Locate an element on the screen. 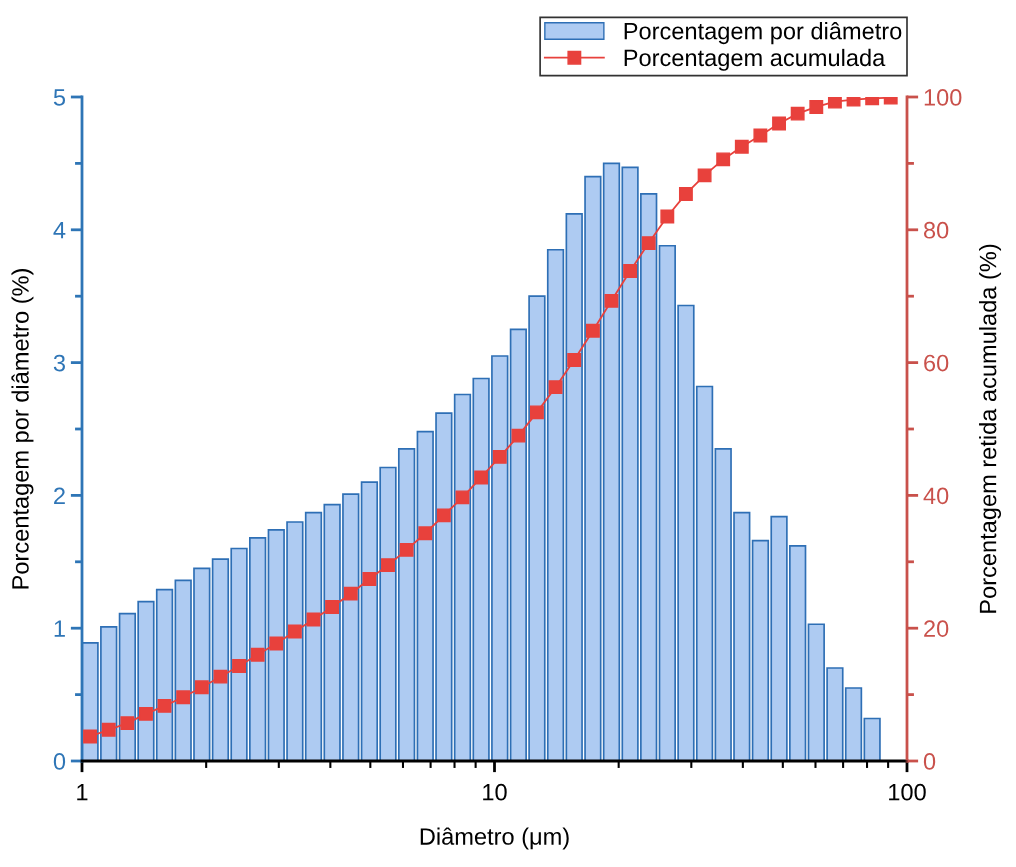  y2-tick-label: 100 is located at coordinates (943, 97).